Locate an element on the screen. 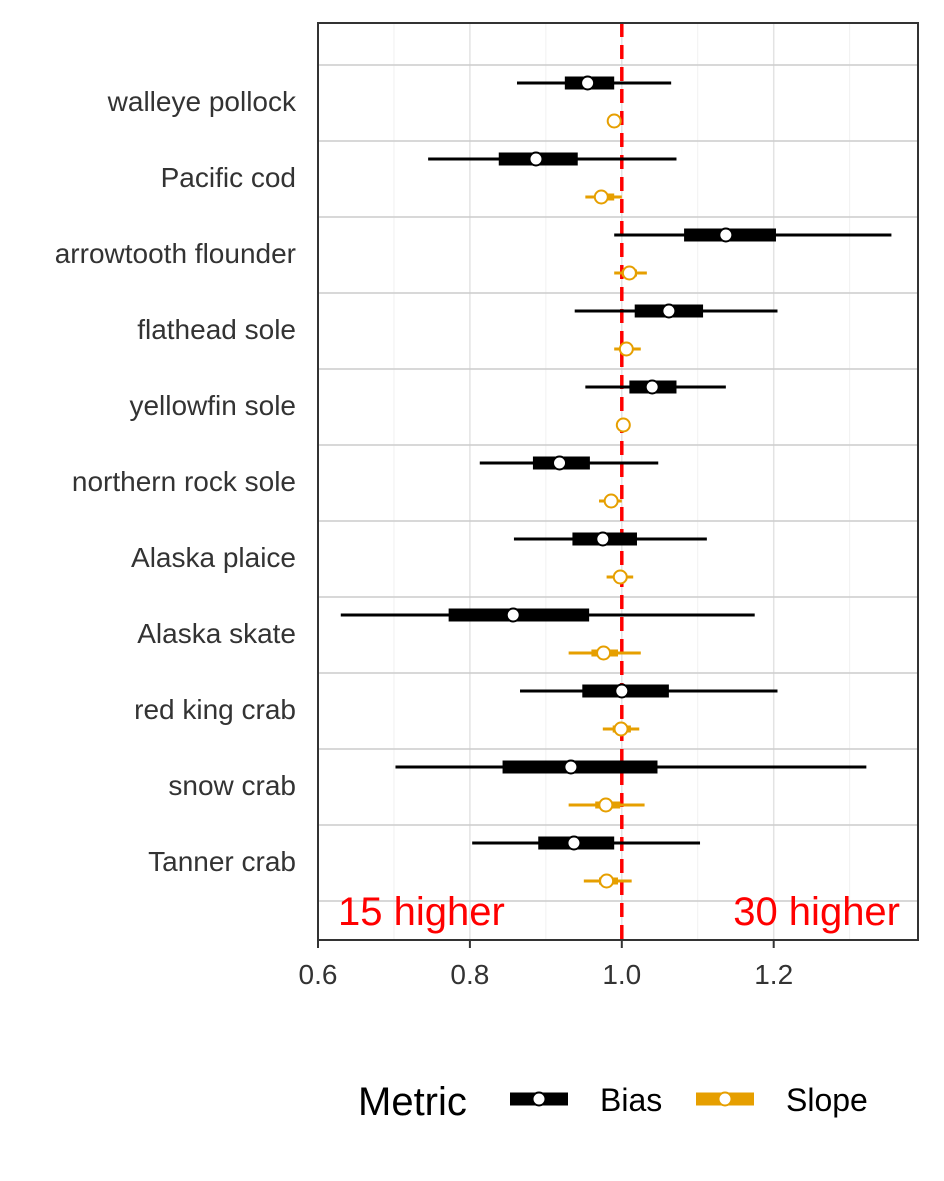 The height and width of the screenshot is (1181, 944). annotation-right: 30 higher is located at coordinates (816, 912).